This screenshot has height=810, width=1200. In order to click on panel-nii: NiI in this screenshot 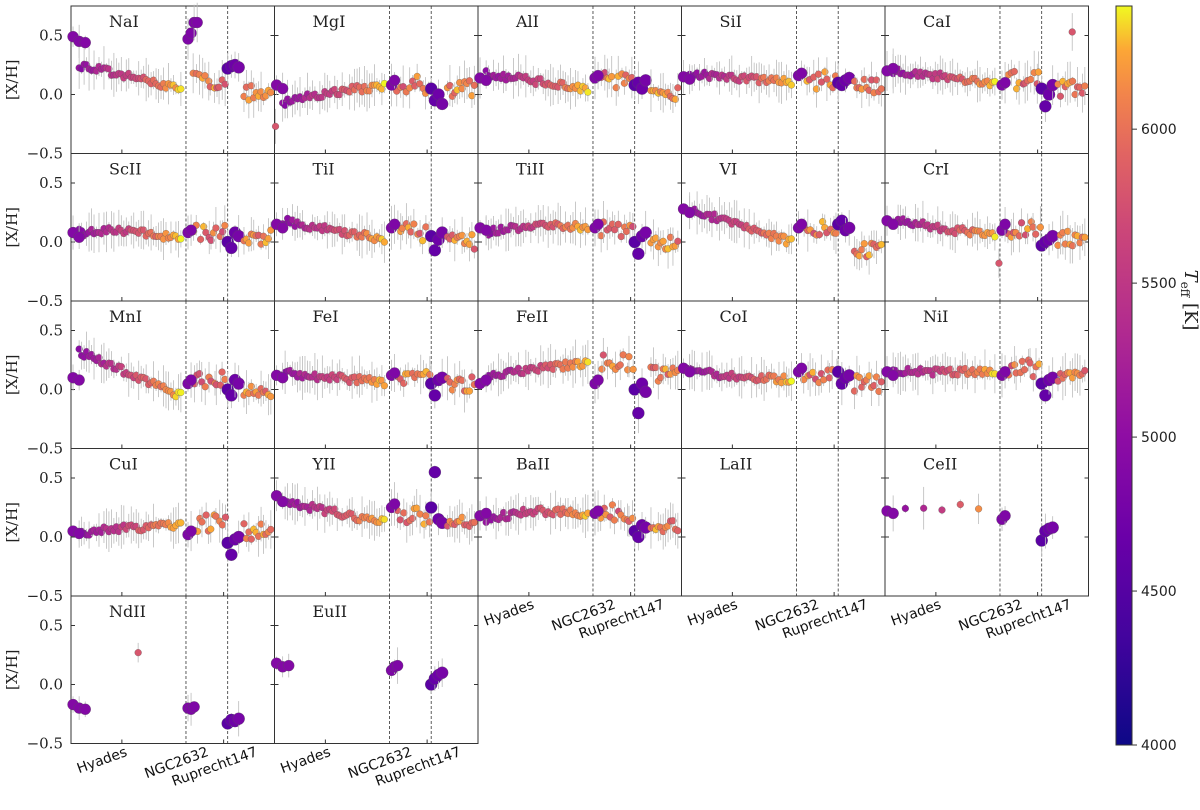, I will do `click(985, 374)`.